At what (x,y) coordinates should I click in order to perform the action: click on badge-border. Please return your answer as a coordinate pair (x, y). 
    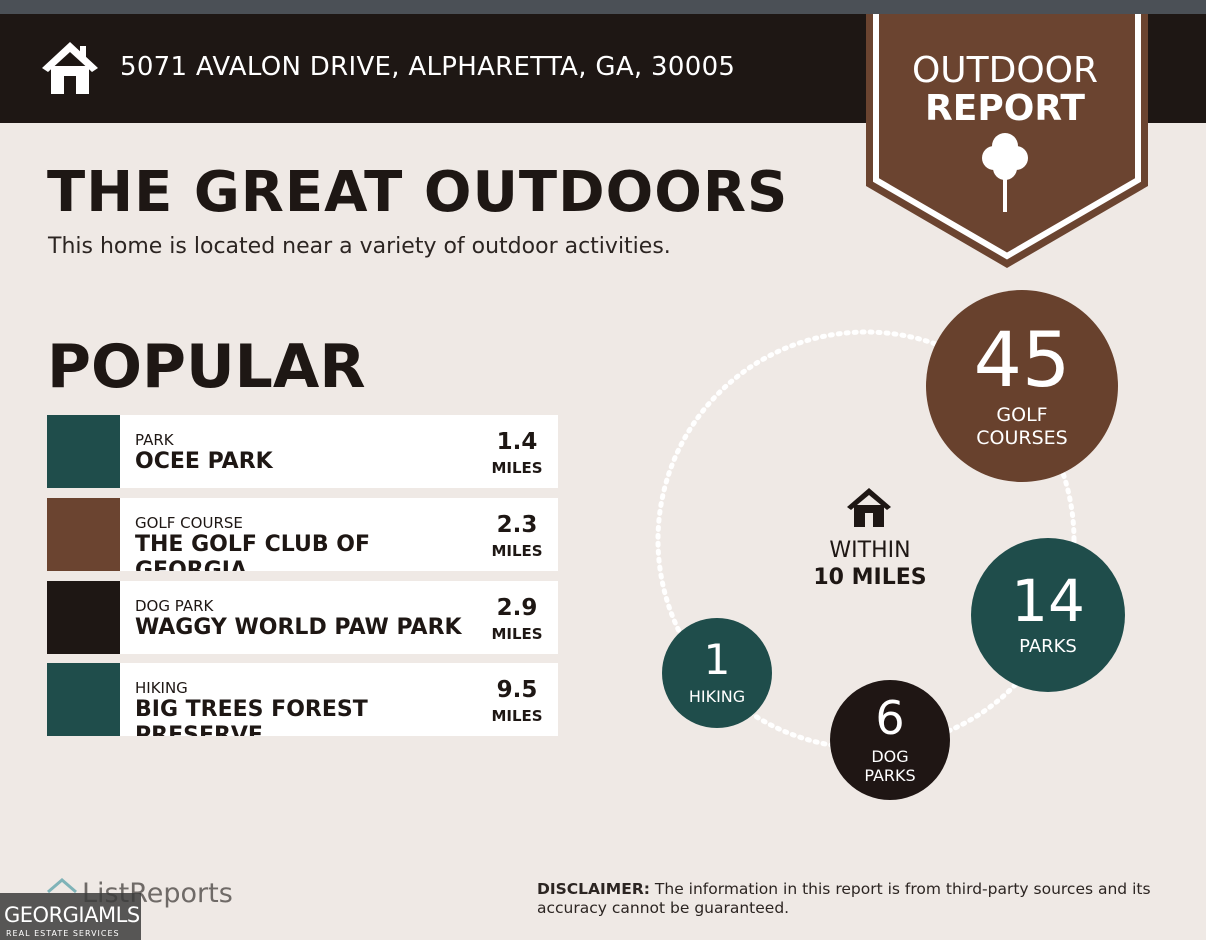
    Looking at the image, I should click on (1007, 137).